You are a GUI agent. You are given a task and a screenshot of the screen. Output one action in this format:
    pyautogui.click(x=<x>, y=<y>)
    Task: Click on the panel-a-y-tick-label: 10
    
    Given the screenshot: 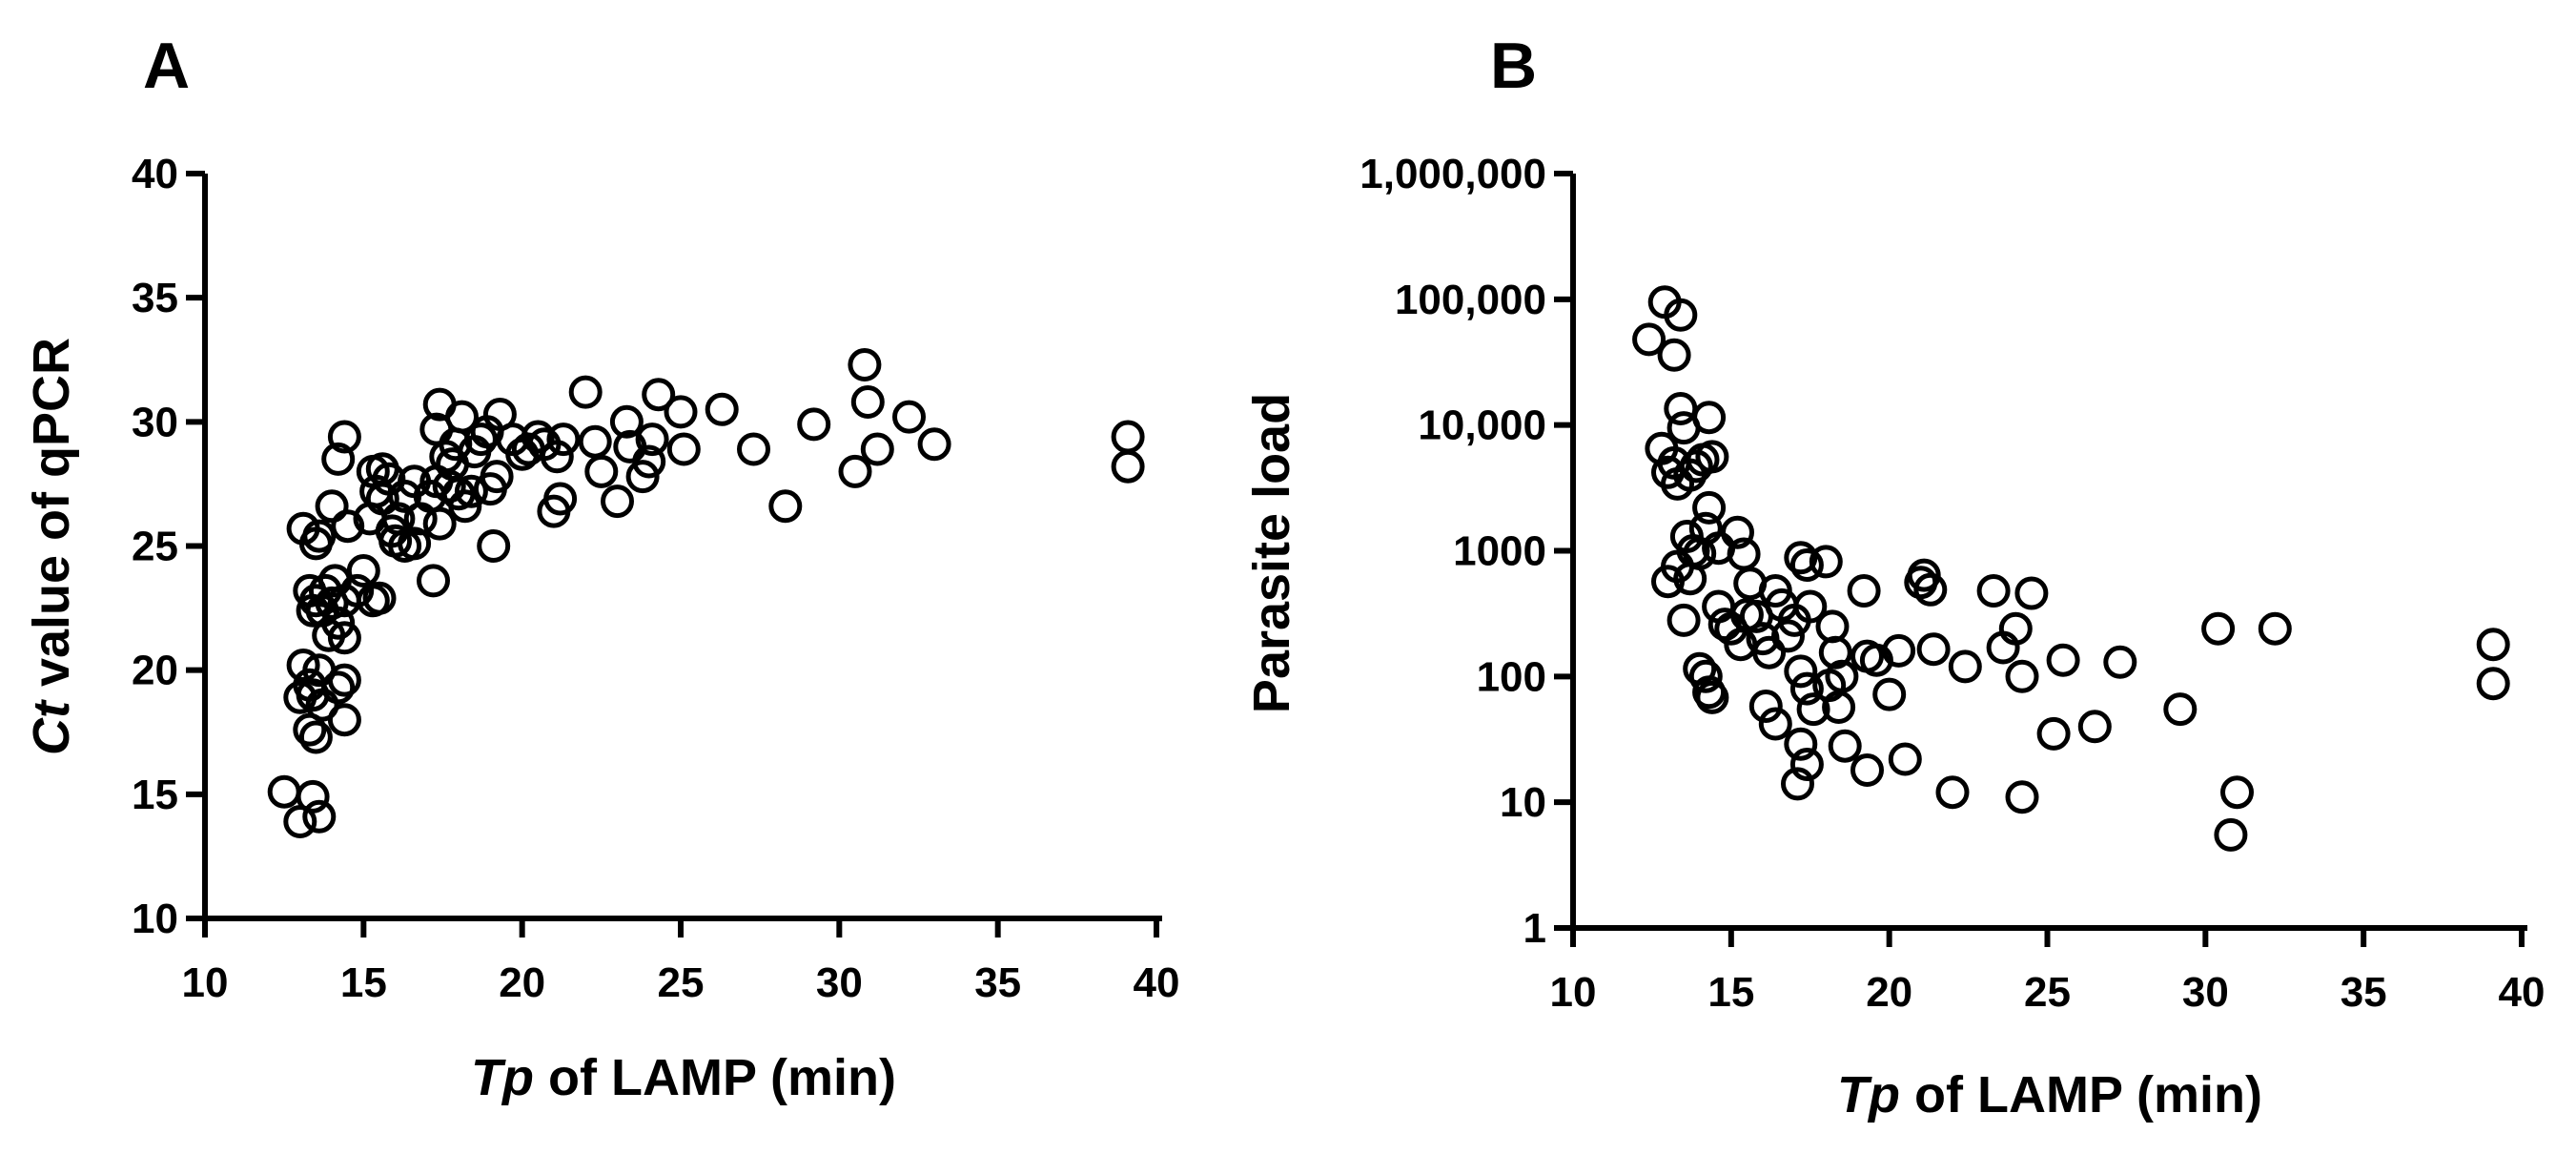 What is the action you would take?
    pyautogui.click(x=155, y=919)
    